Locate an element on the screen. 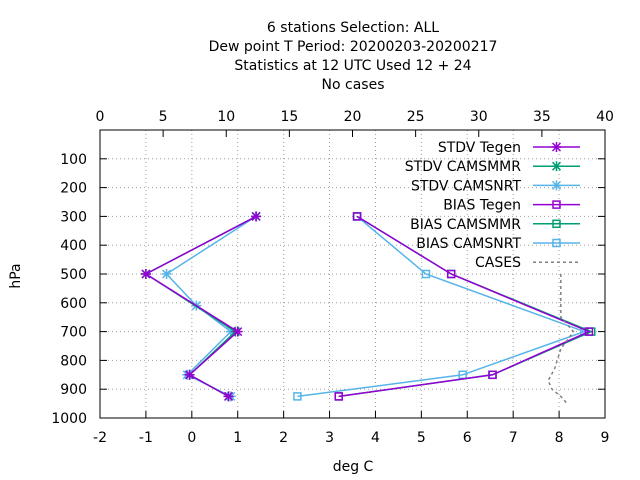 Image resolution: width=640 pixels, height=480 pixels. x-tick-label: 0 is located at coordinates (191, 438).